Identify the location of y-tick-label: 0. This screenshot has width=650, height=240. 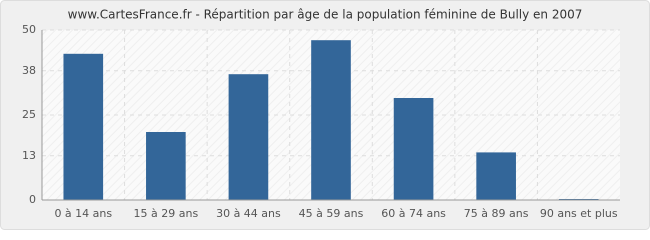
(32, 199).